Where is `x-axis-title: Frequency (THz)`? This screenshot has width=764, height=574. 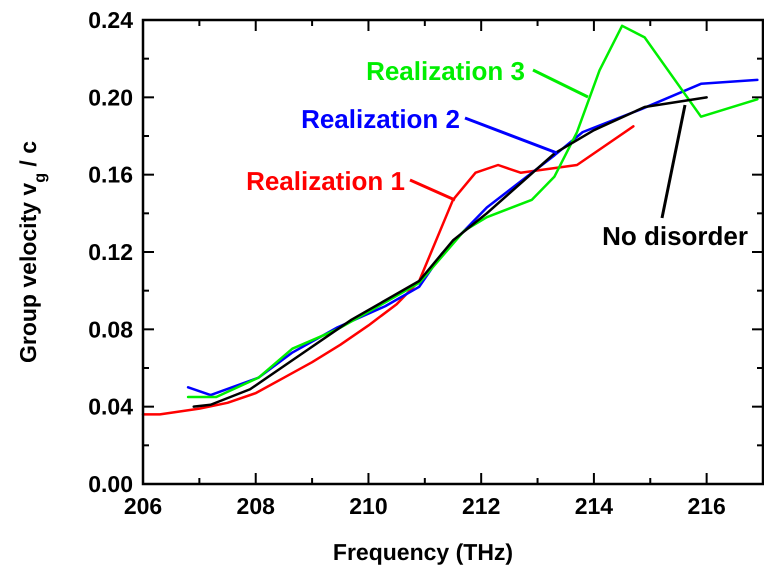
x-axis-title: Frequency (THz) is located at coordinates (423, 552).